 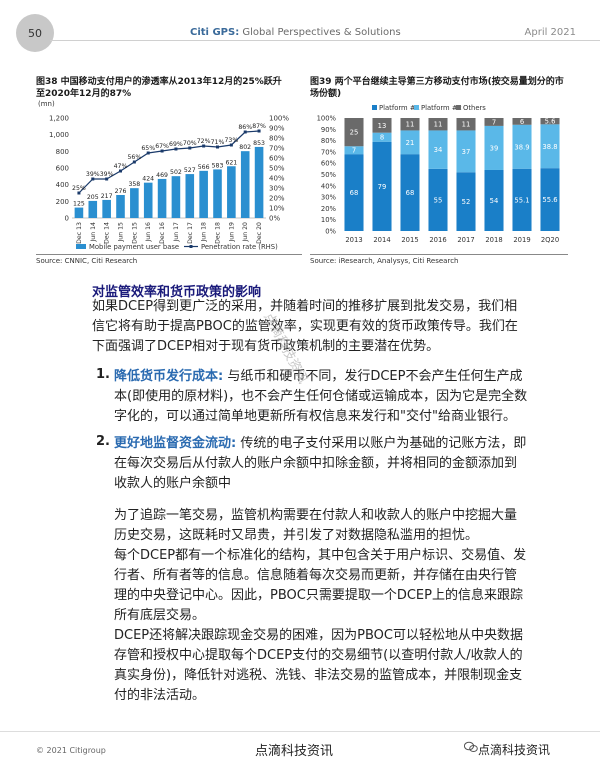 What do you see at coordinates (231, 232) in the screenshot?
I see `x-tick-label: Jun 19` at bounding box center [231, 232].